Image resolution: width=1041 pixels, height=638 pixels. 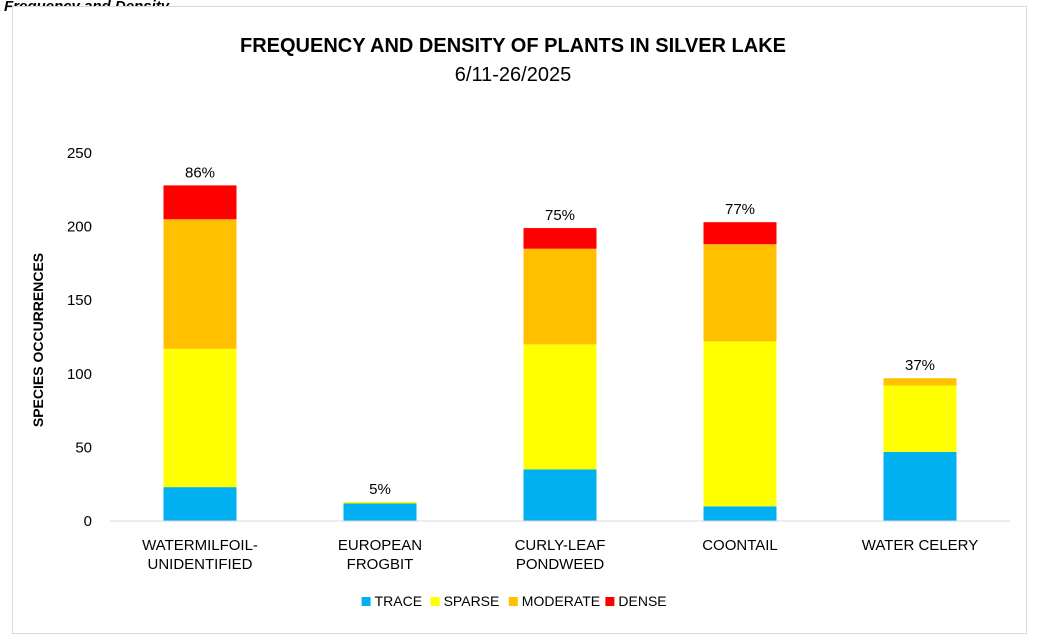 What do you see at coordinates (79, 227) in the screenshot?
I see `y-tick-label: 200` at bounding box center [79, 227].